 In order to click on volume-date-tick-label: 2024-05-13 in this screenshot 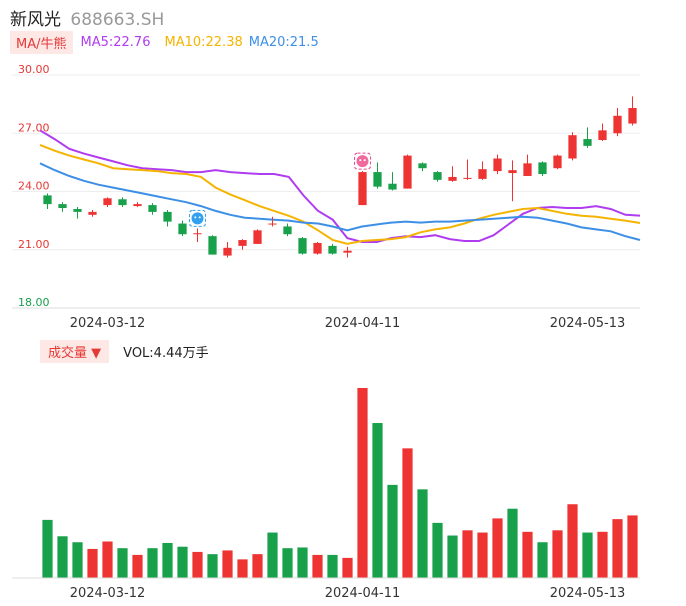, I will do `click(588, 593)`.